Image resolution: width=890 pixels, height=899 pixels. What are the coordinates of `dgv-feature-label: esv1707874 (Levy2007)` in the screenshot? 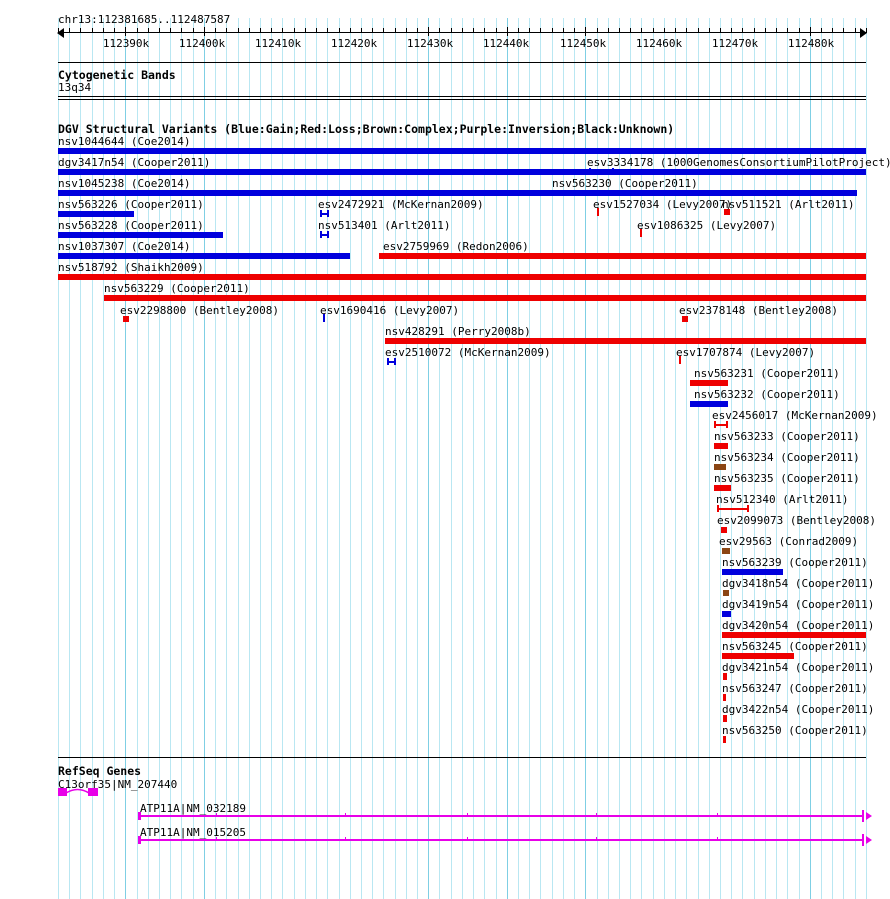 It's located at (746, 352).